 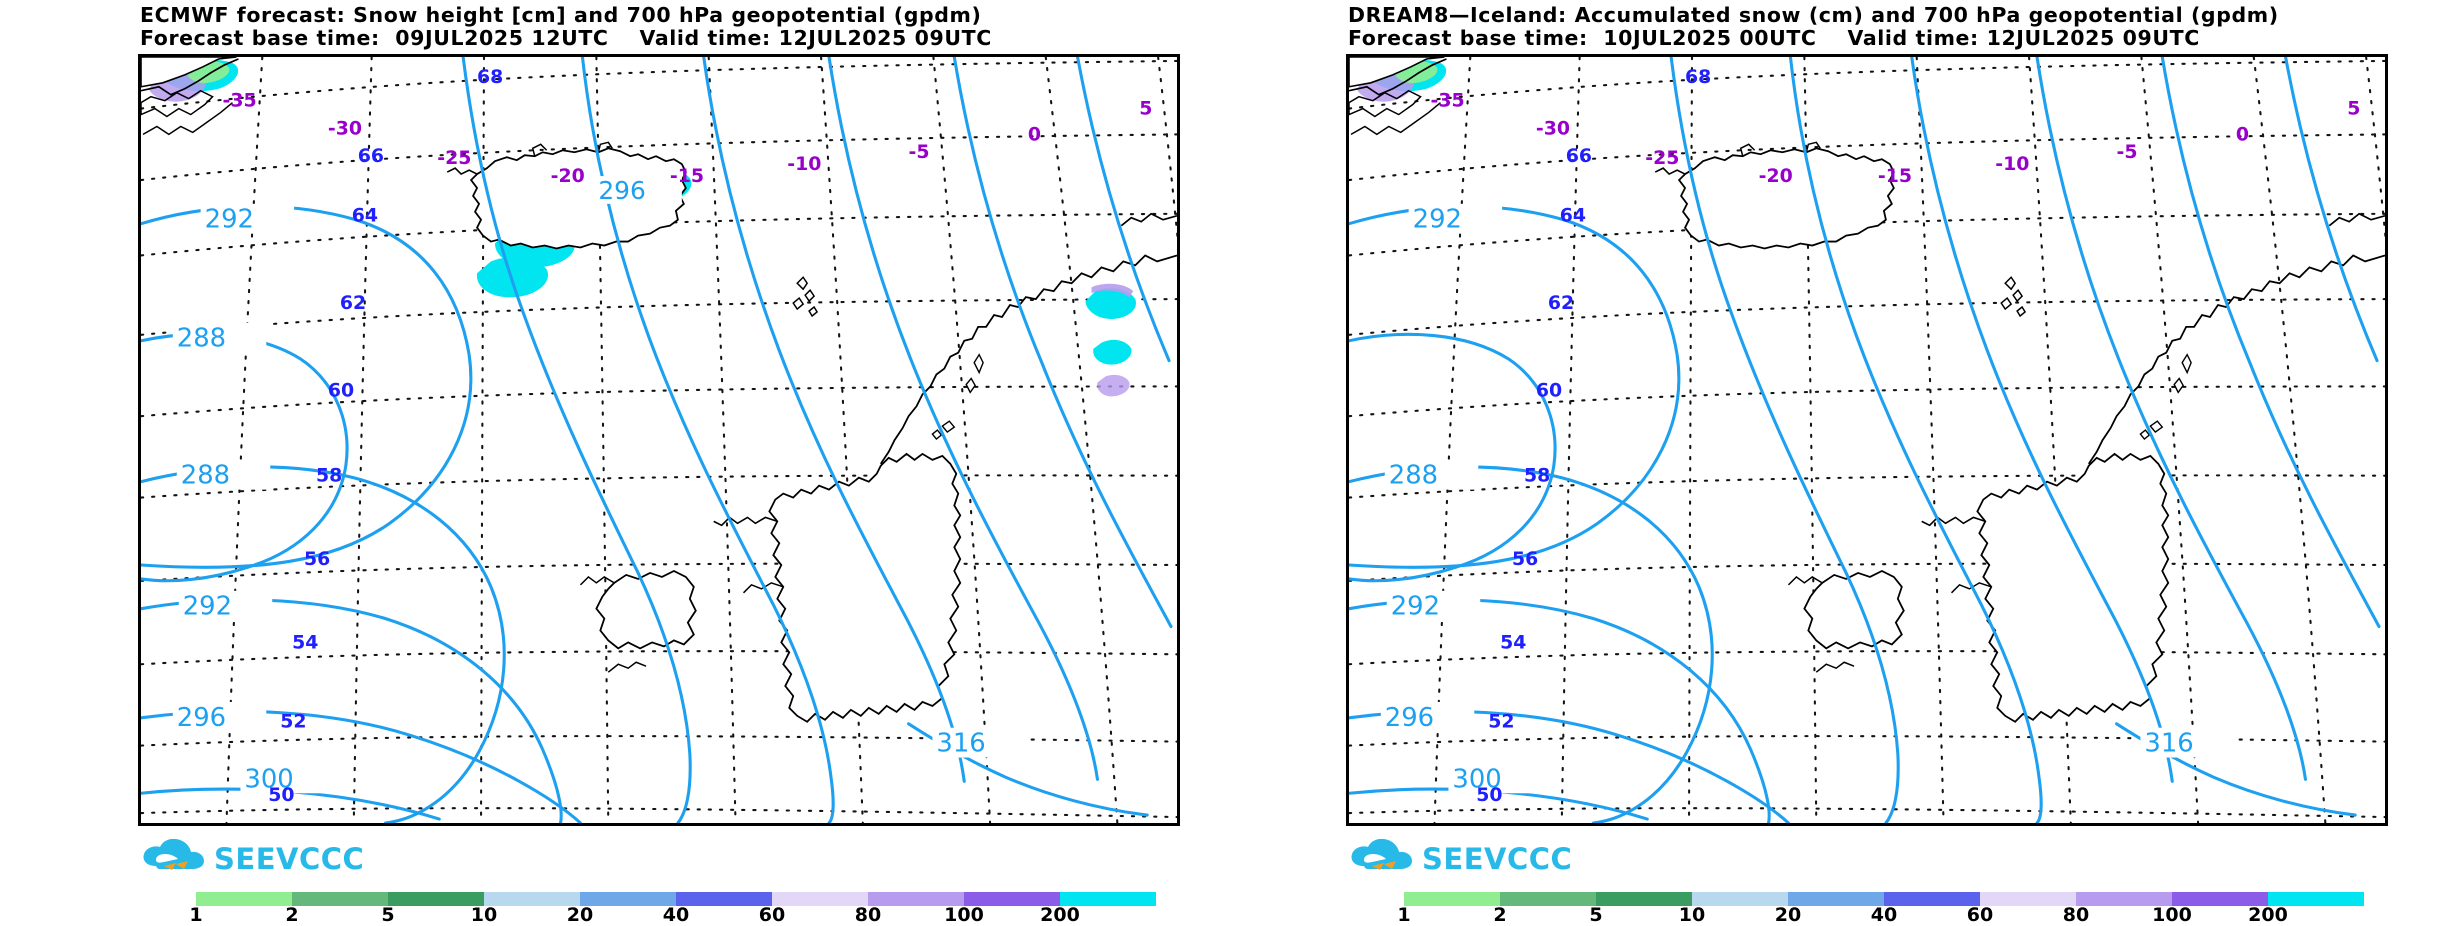 I want to click on contour-label-316: 316, so click(x=960, y=744).